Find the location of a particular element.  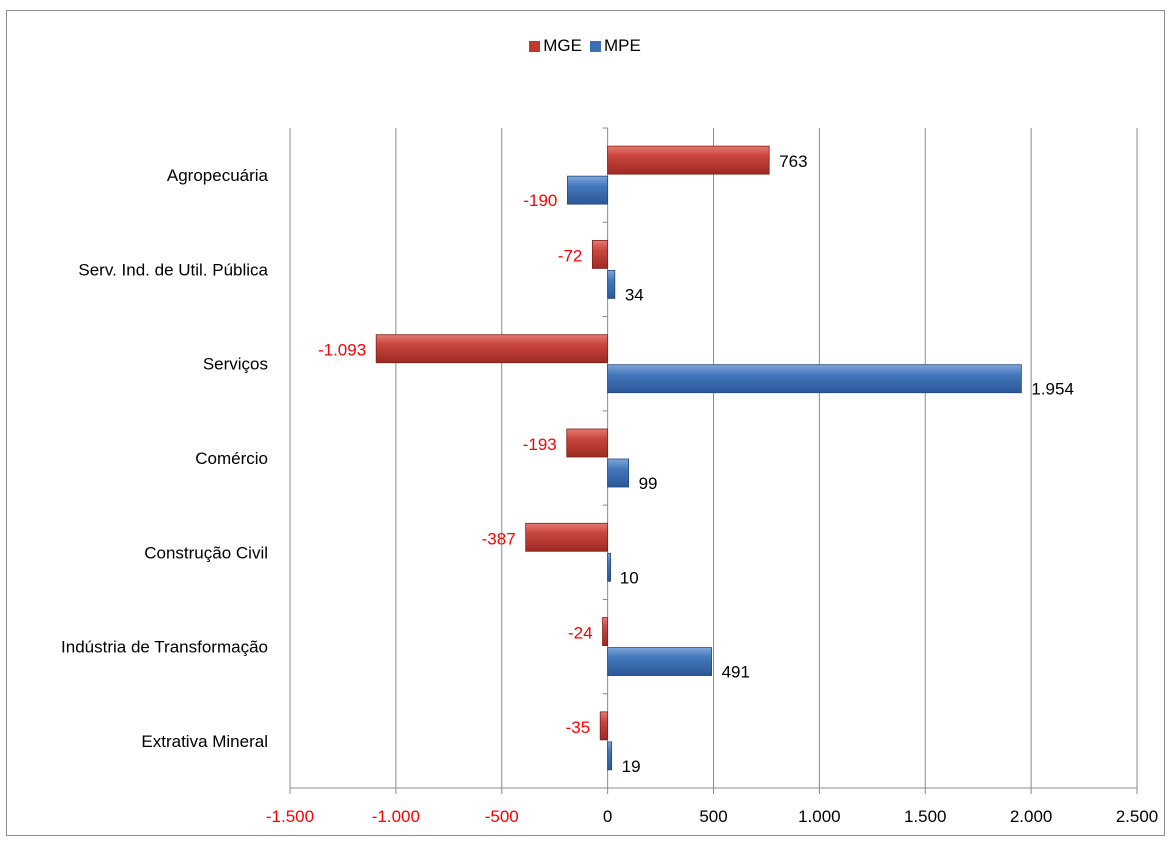

data-label: 99 is located at coordinates (648, 483).